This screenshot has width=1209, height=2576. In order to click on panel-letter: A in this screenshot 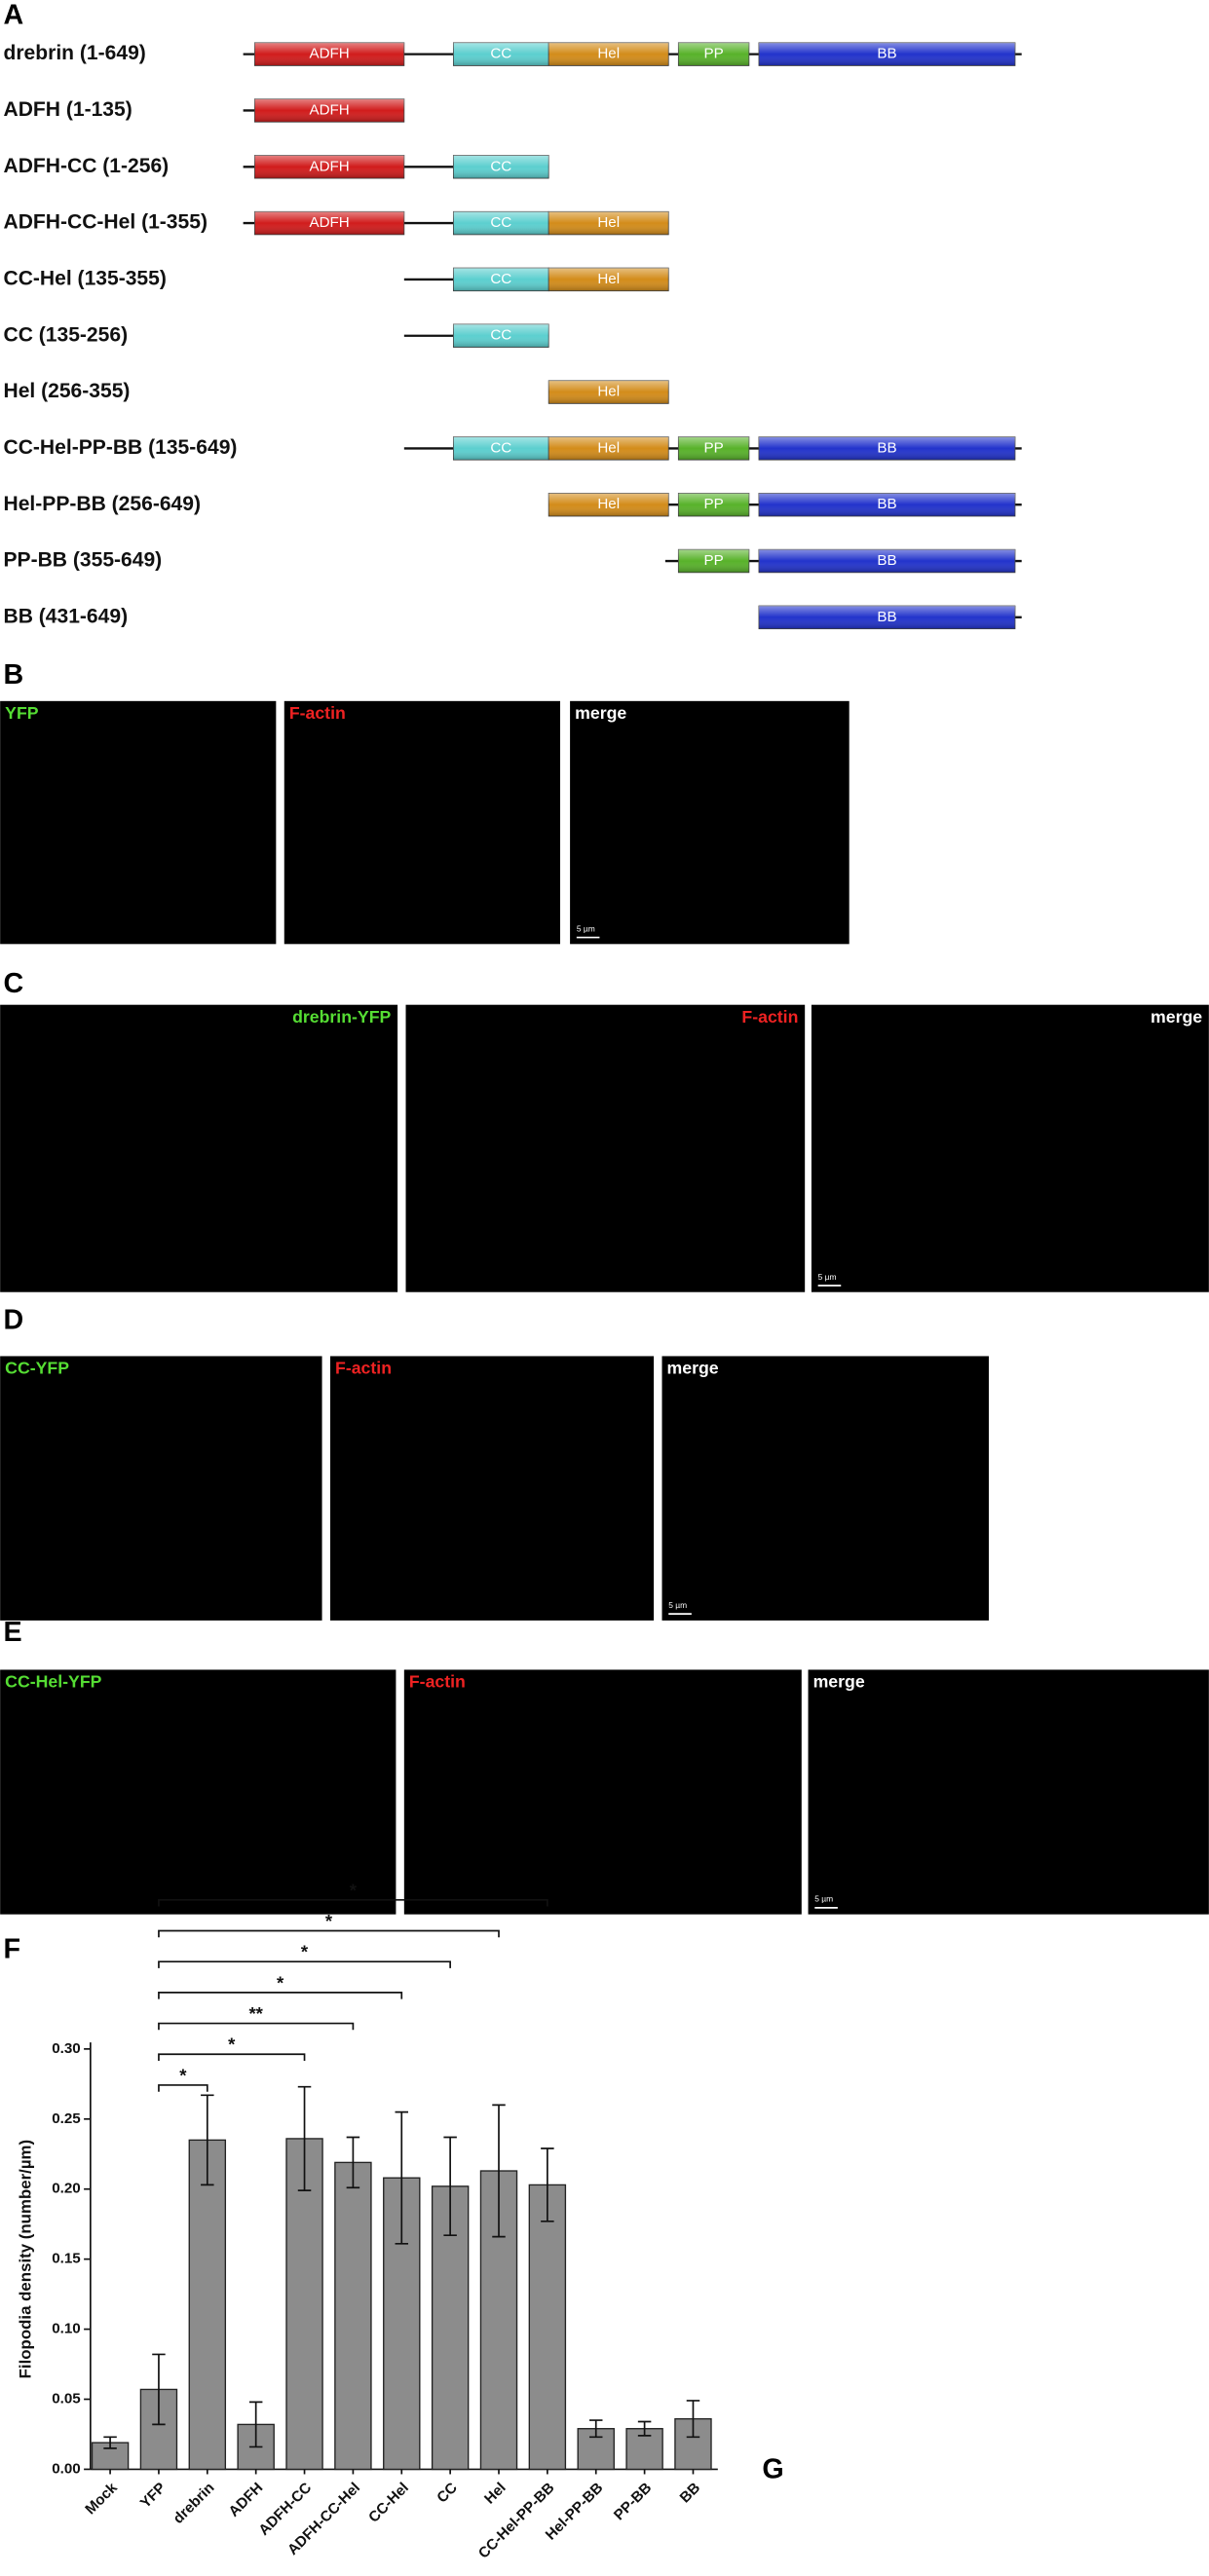, I will do `click(14, 15)`.